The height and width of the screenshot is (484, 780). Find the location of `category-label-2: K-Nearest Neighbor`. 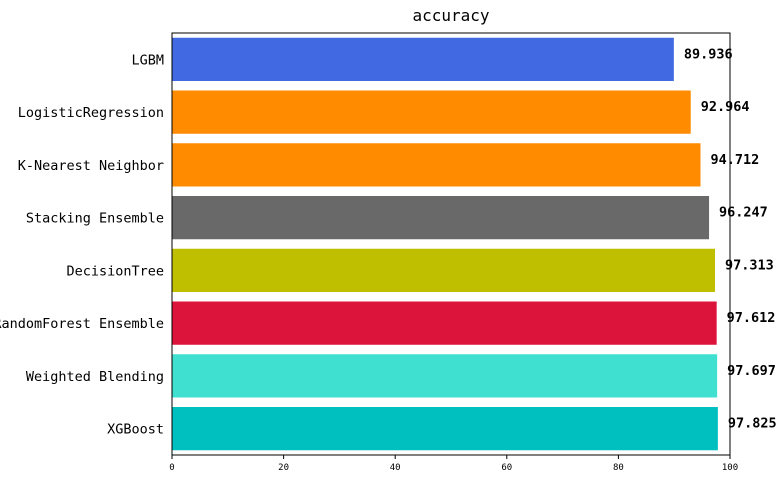

category-label-2: K-Nearest Neighbor is located at coordinates (91, 166).